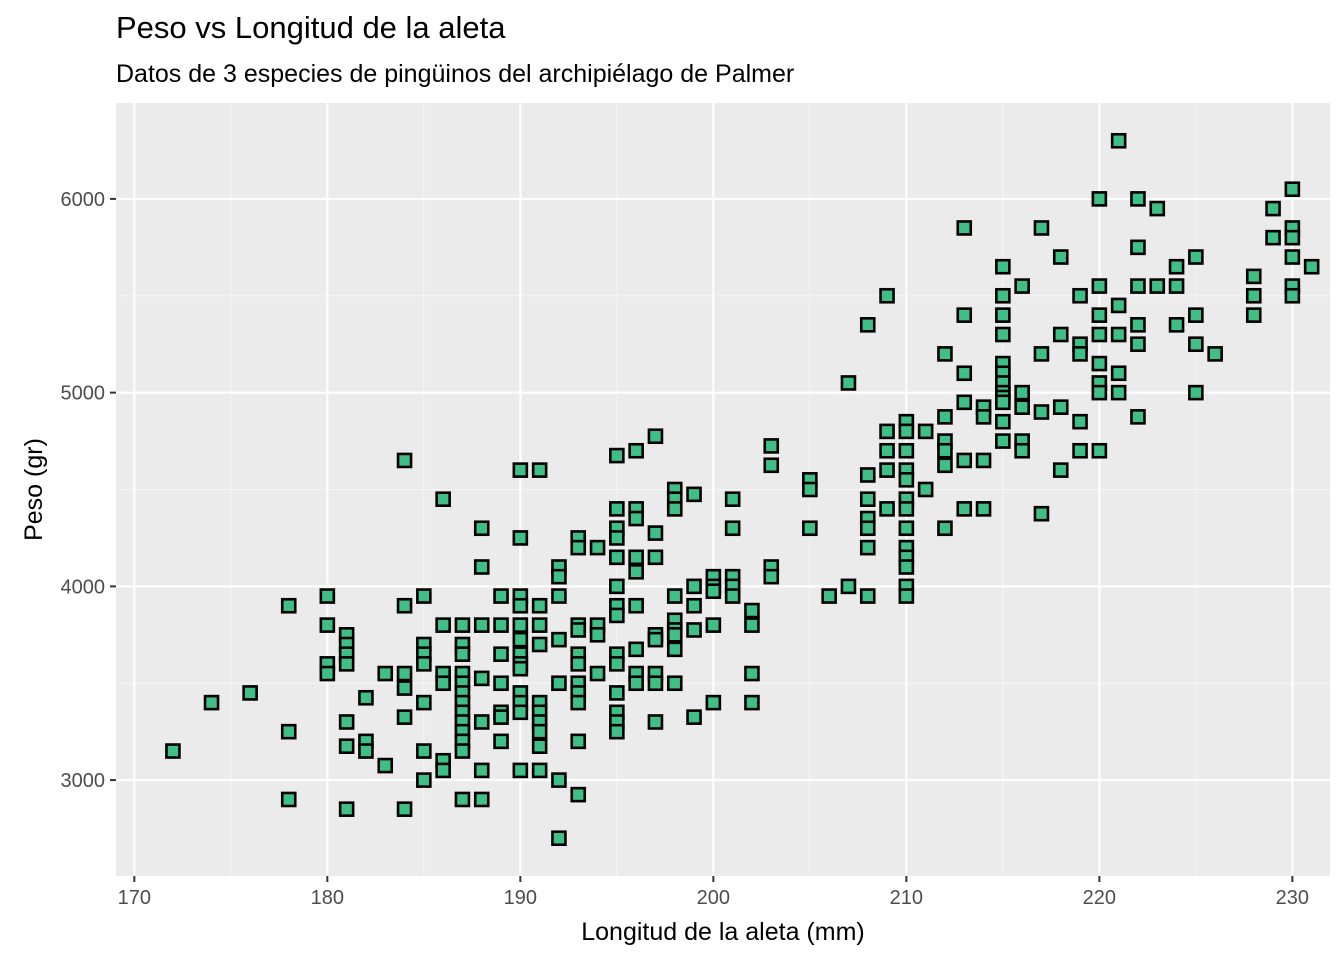  What do you see at coordinates (713, 898) in the screenshot?
I see `x-tick-label: 200` at bounding box center [713, 898].